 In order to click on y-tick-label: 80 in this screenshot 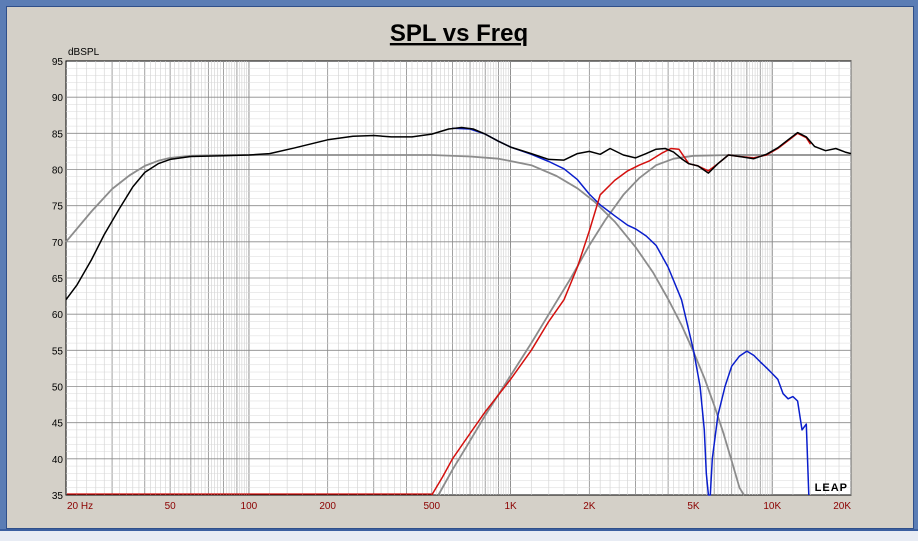, I will do `click(58, 171)`.